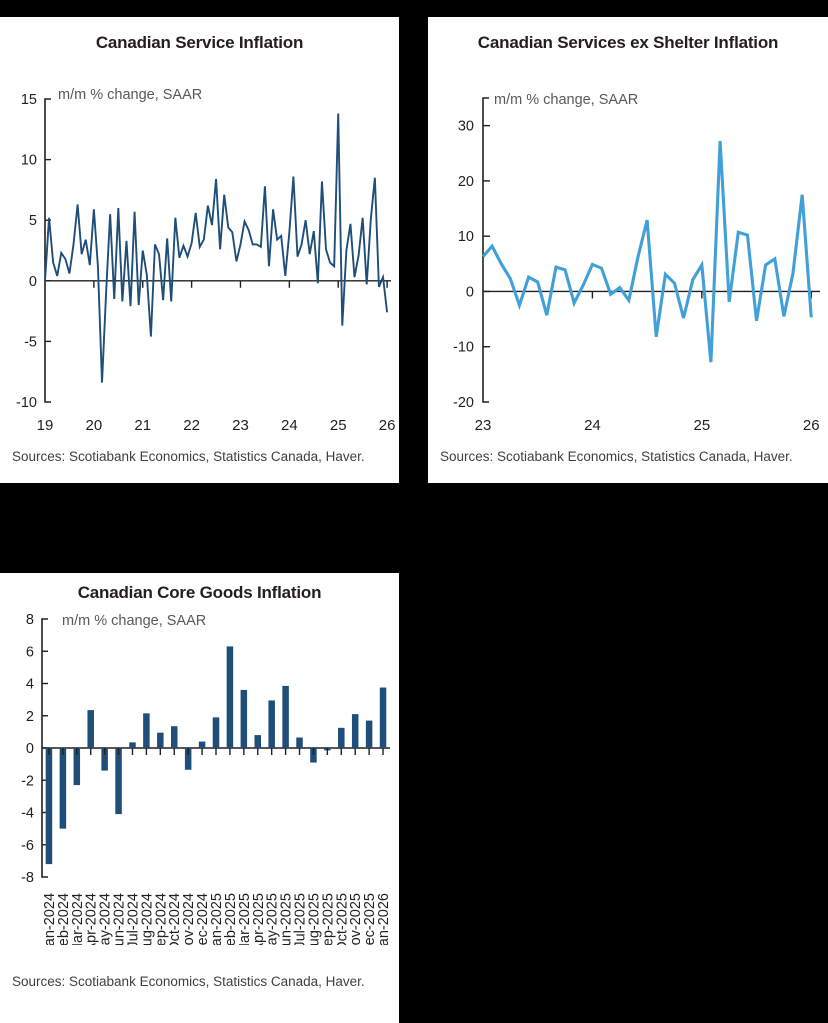 The image size is (828, 1023). What do you see at coordinates (134, 621) in the screenshot?
I see `chart-subtitle-core-goods: m/m % change, SAAR` at bounding box center [134, 621].